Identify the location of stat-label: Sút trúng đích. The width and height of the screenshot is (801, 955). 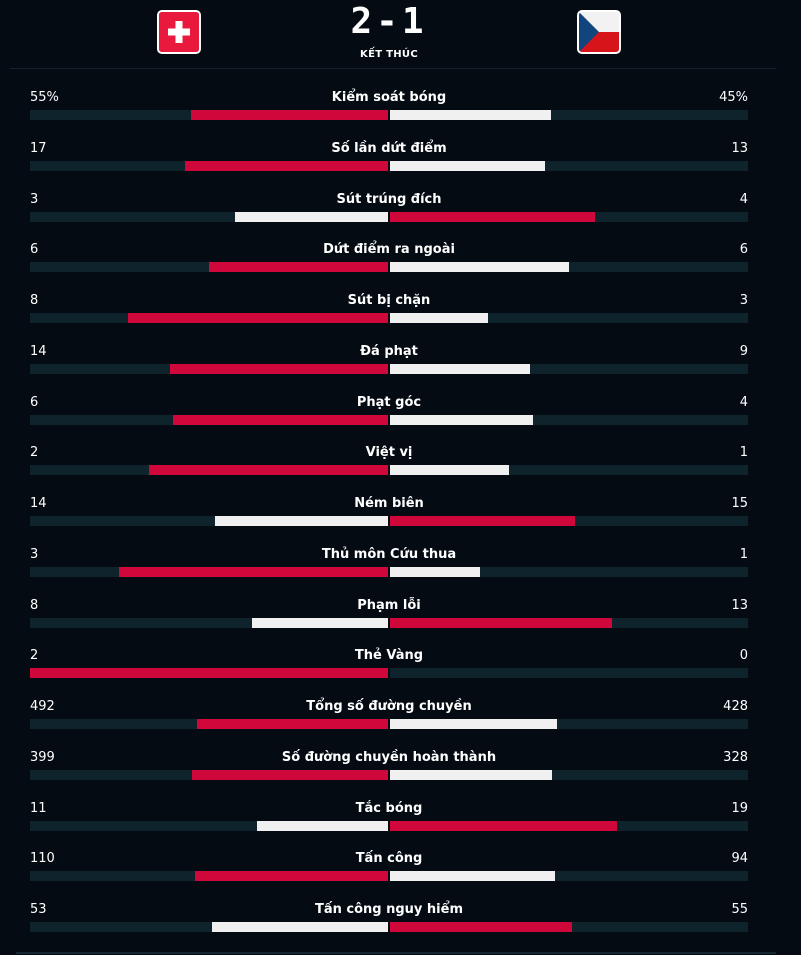
(389, 199).